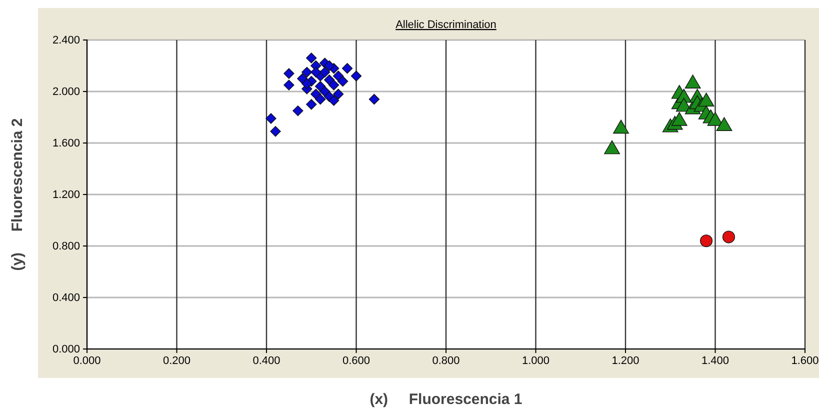 This screenshot has width=819, height=411. Describe the element at coordinates (66, 350) in the screenshot. I see `y-tick-label: 0.000` at that location.